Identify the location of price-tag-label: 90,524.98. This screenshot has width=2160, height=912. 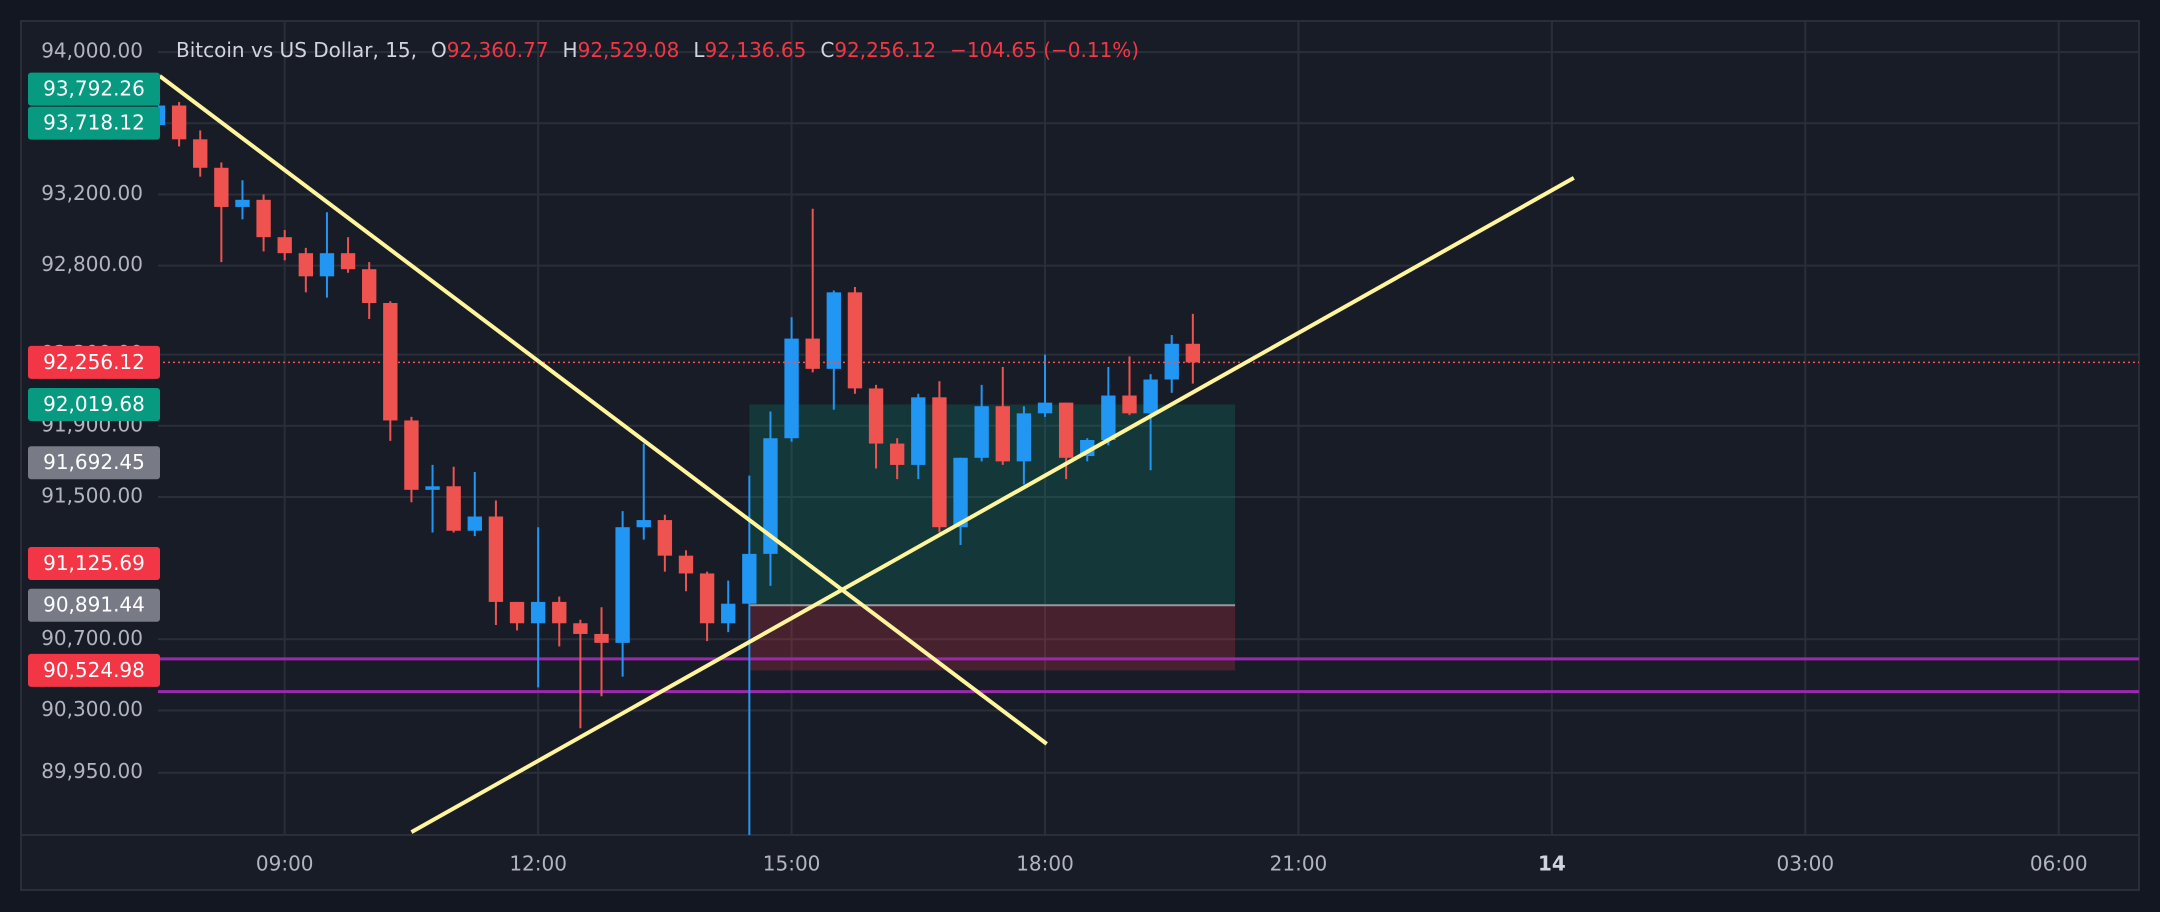
(94, 670).